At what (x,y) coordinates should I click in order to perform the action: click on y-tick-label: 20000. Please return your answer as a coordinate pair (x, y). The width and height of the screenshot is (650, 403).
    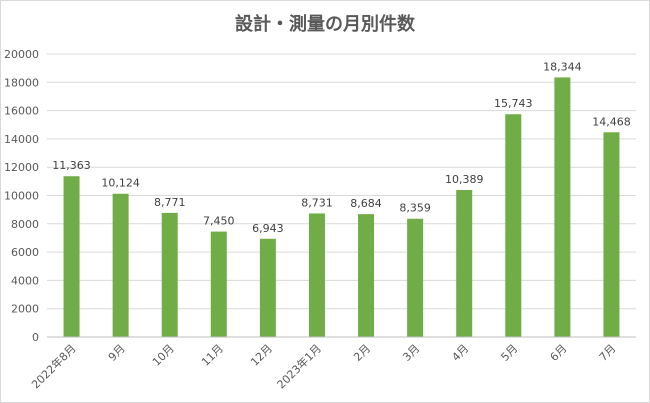
    Looking at the image, I should click on (21, 54).